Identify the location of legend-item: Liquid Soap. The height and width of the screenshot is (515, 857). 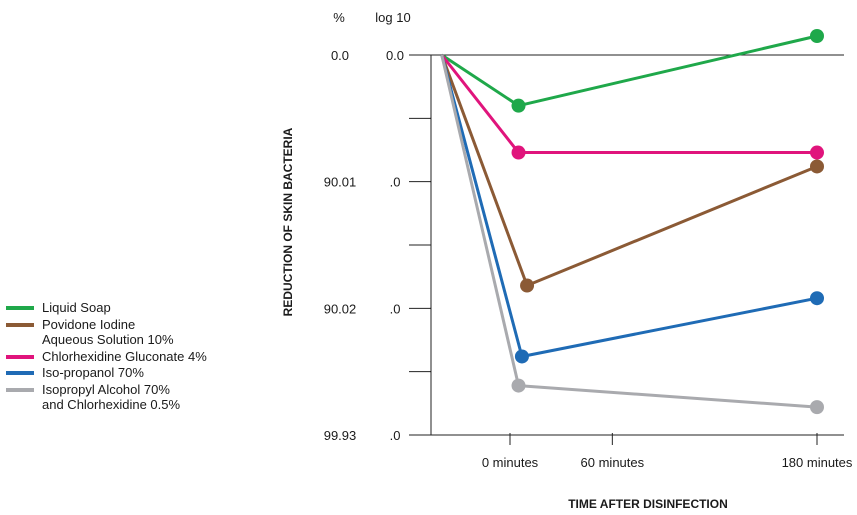
(106, 308).